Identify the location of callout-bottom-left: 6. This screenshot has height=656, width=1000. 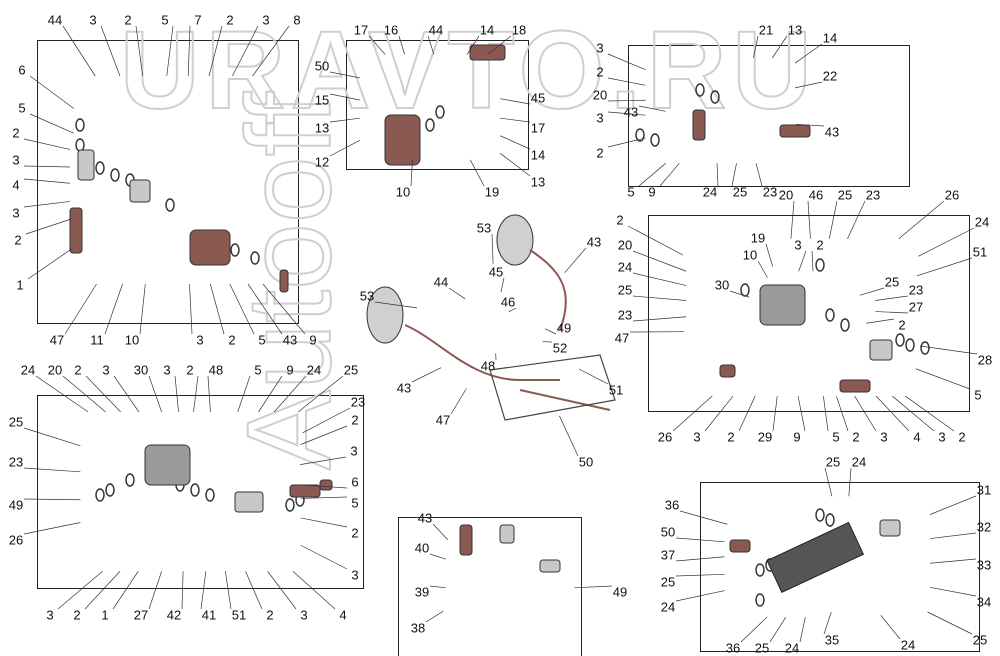
(355, 482).